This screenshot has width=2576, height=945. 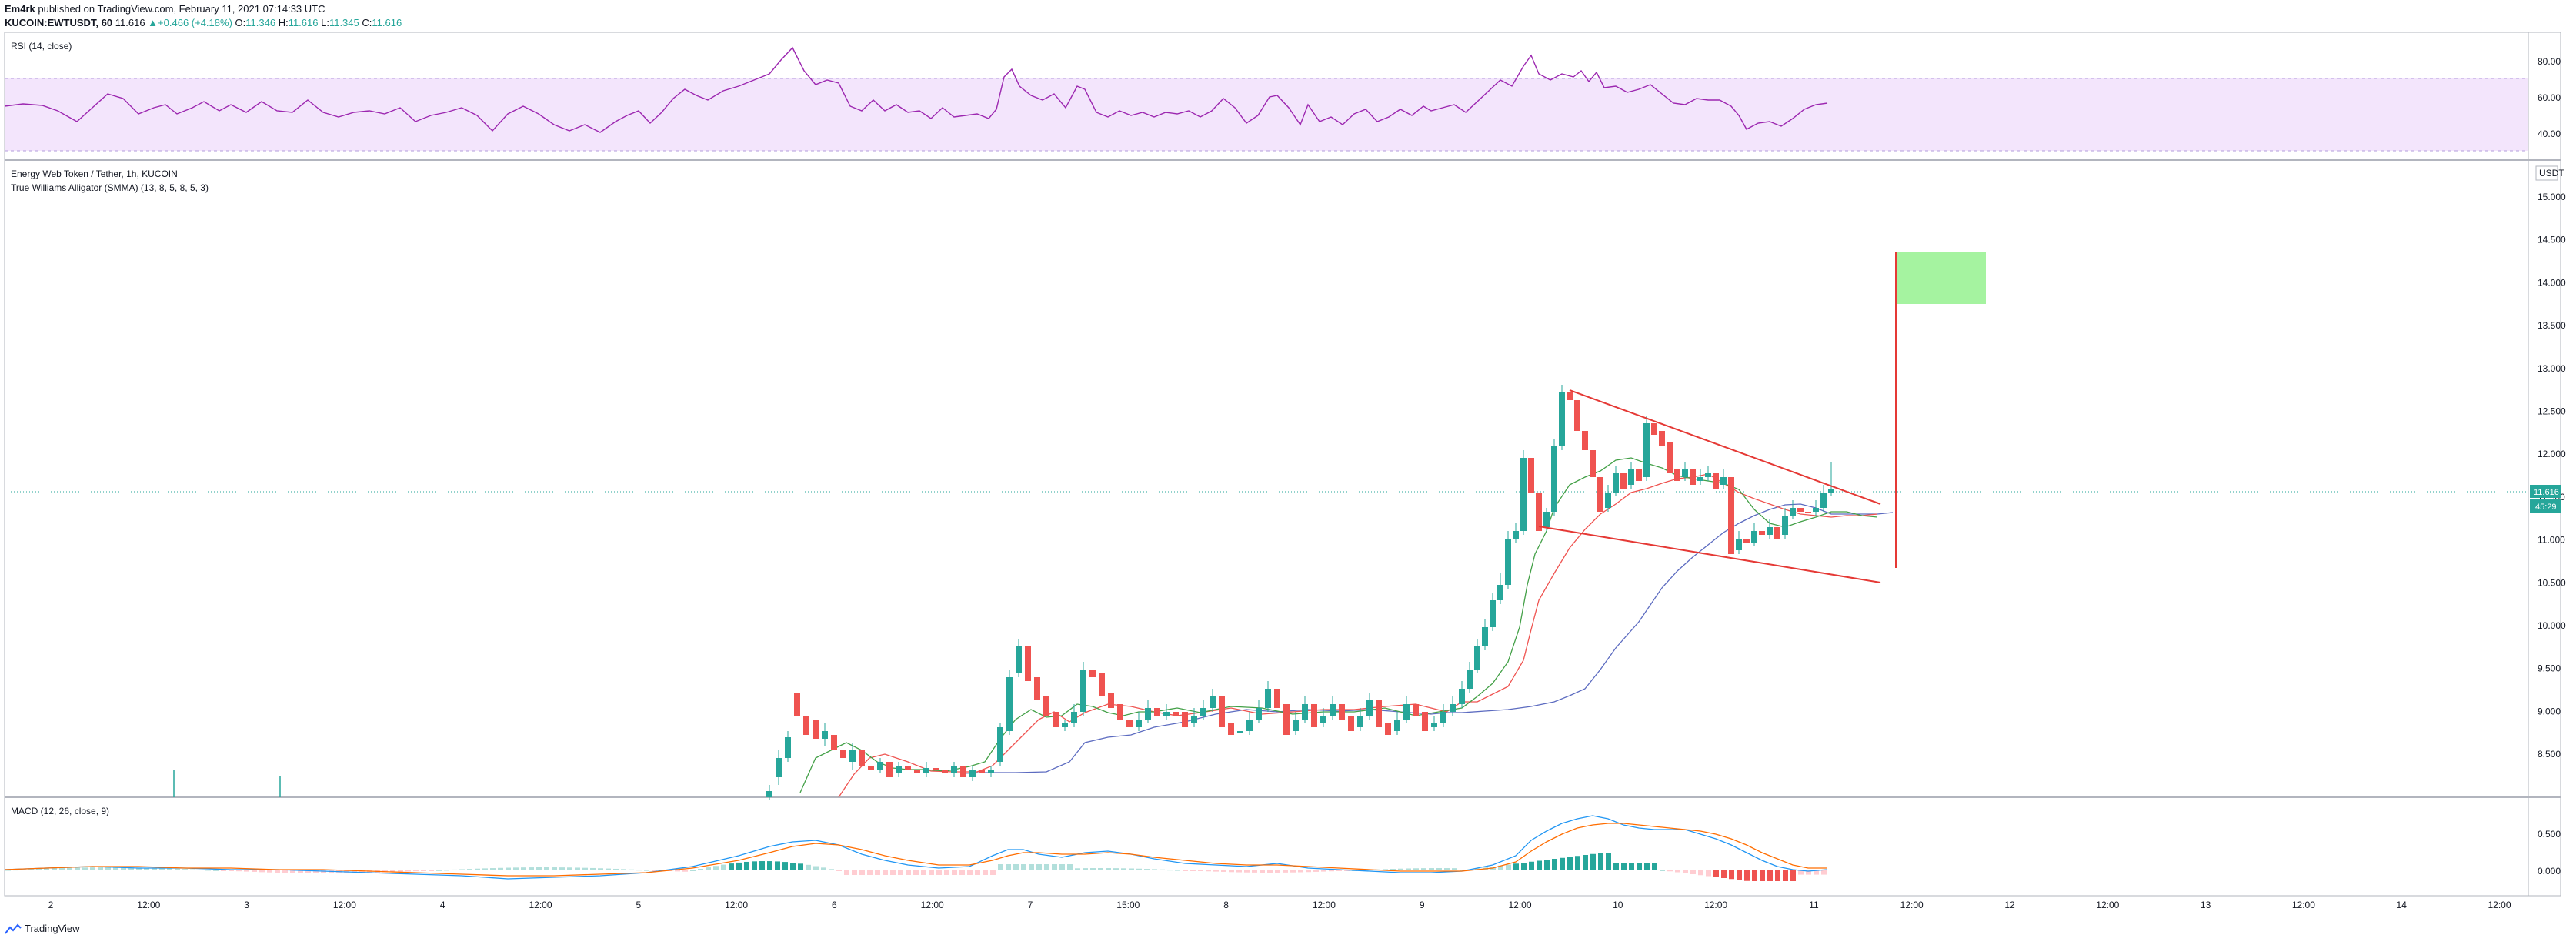 What do you see at coordinates (1283, 844) in the screenshot?
I see `macd-pane: MACD (12, 26, close, 9) 0.500 0.000` at bounding box center [1283, 844].